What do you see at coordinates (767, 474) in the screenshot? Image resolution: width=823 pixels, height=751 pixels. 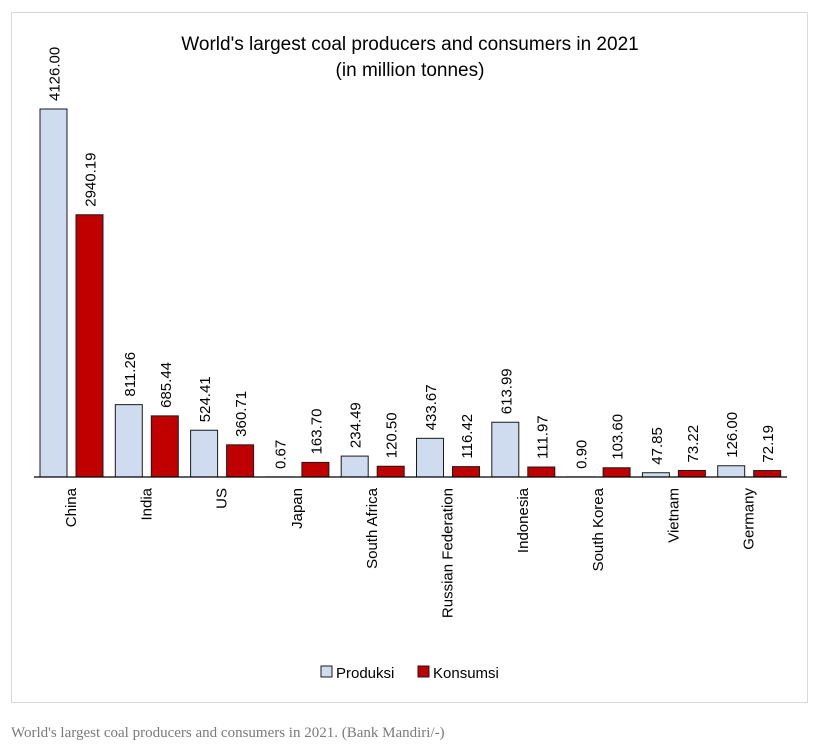 I see `bar-konsumsi-germany` at bounding box center [767, 474].